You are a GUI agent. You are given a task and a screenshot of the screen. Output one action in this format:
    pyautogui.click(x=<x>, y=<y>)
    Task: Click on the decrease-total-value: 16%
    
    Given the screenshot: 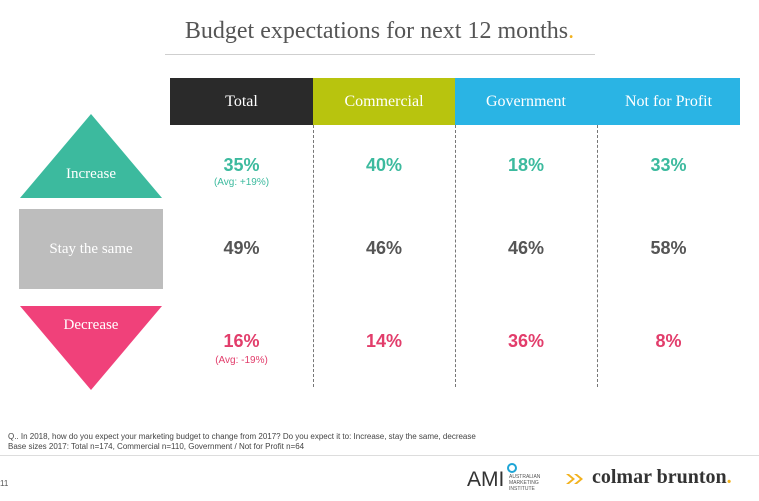 What is the action you would take?
    pyautogui.click(x=241, y=341)
    